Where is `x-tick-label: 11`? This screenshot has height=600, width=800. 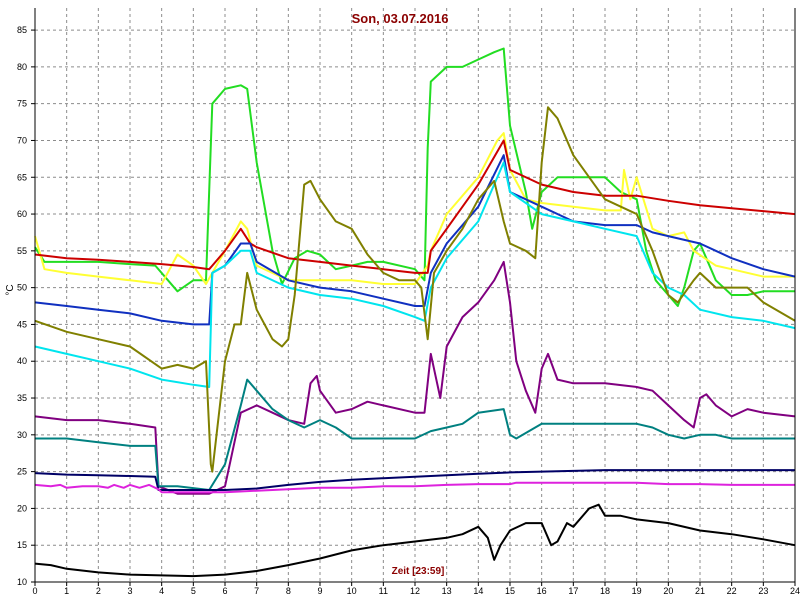
x-tick-label: 11 is located at coordinates (383, 591).